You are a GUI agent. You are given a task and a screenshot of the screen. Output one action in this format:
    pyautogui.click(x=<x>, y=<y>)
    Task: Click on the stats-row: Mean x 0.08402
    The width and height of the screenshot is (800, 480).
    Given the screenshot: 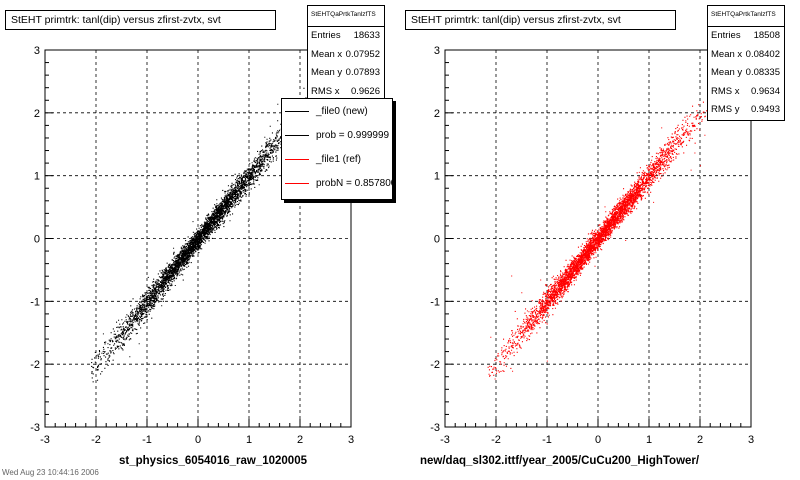 What is the action you would take?
    pyautogui.click(x=746, y=55)
    